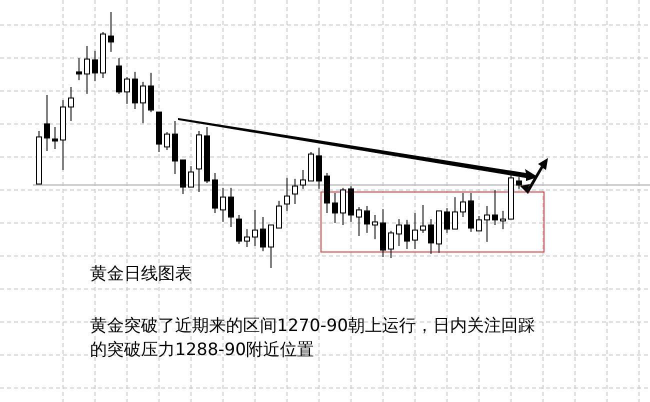 The height and width of the screenshot is (402, 650). I want to click on text: 黄金日线图表, so click(141, 274).